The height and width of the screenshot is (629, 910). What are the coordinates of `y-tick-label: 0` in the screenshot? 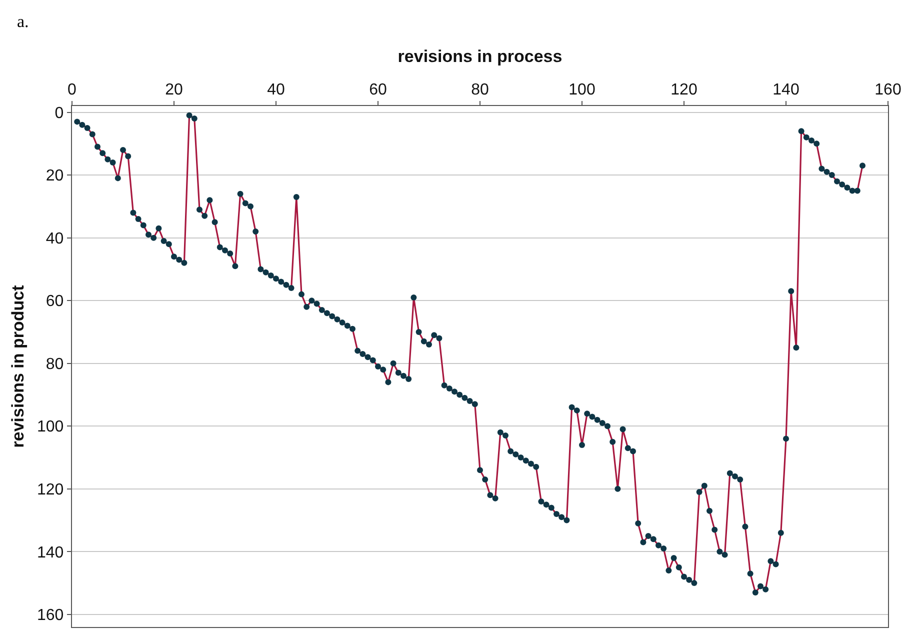 It's located at (59, 113).